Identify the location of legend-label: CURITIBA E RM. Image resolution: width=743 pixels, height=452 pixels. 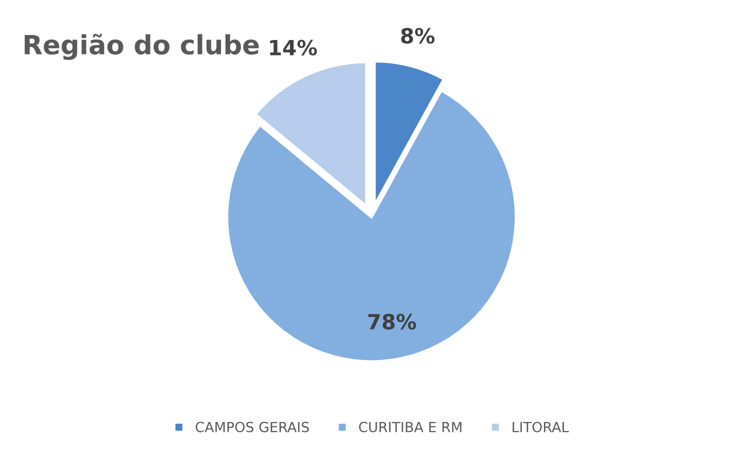
(410, 427).